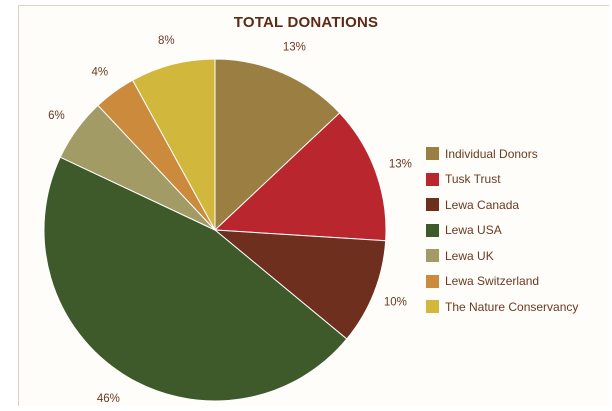  I want to click on legend-item: Lewa Canada, so click(502, 205).